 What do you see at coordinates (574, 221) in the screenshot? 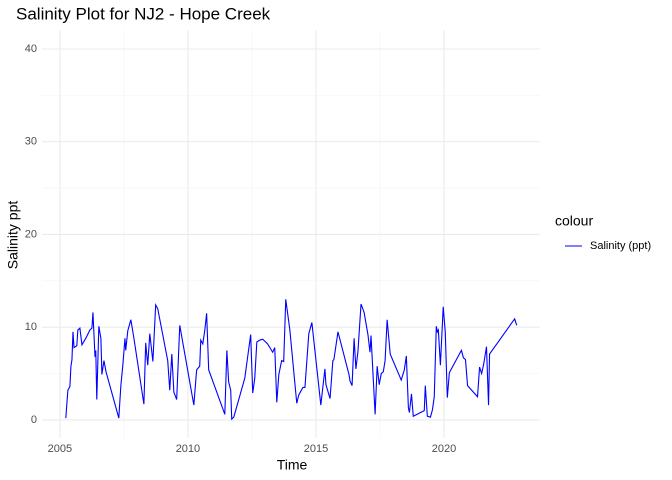
I see `legend-title: colour` at bounding box center [574, 221].